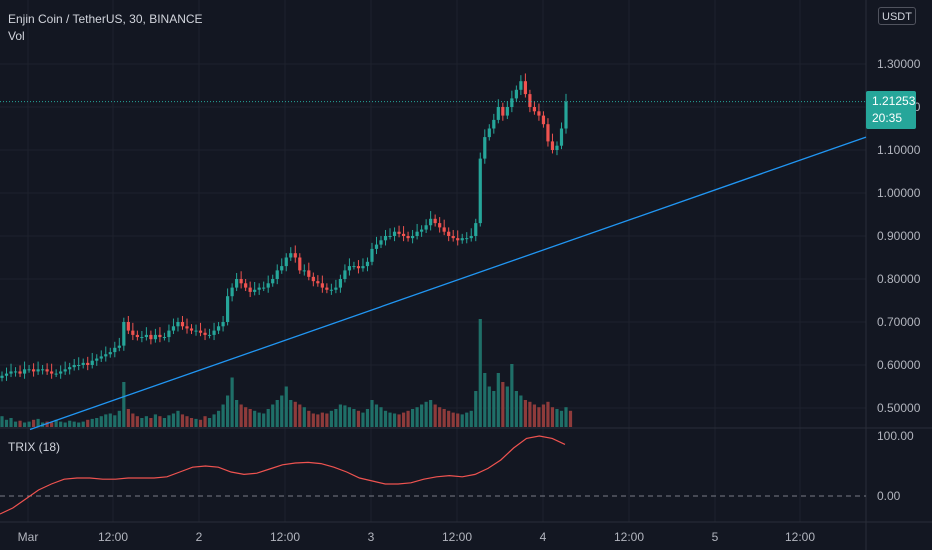  I want to click on last-price-value: 1.21253, so click(894, 101).